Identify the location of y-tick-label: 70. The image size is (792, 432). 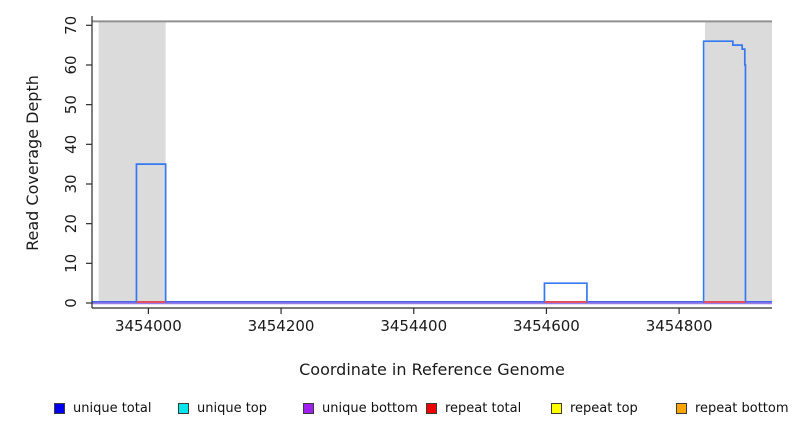
(71, 25).